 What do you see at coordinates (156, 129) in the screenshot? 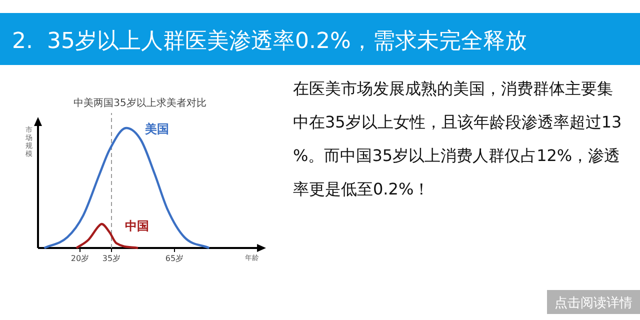
I see `series-label: 美国` at bounding box center [156, 129].